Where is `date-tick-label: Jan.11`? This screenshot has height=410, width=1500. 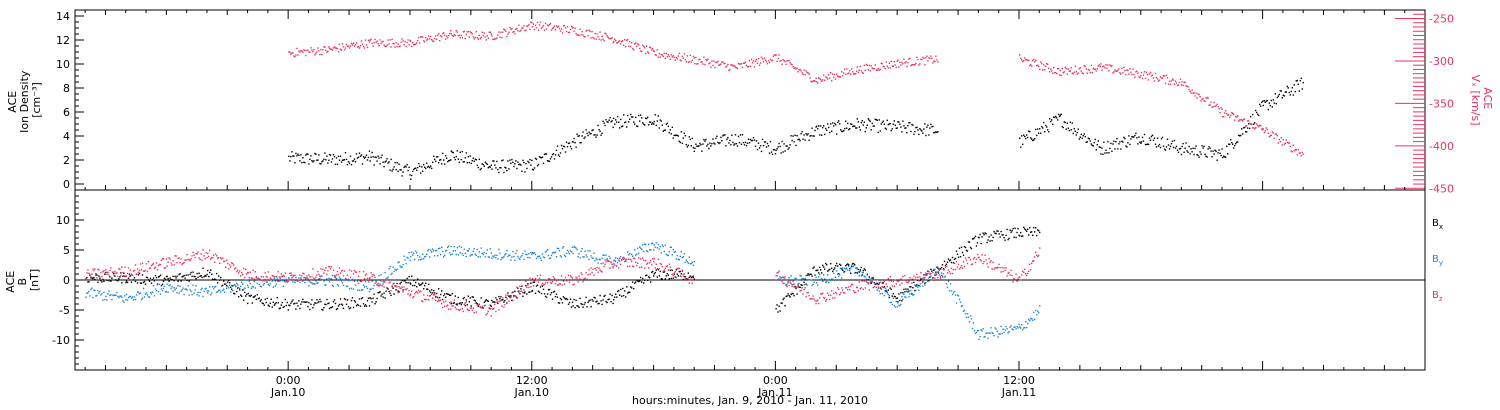
date-tick-label: Jan.11 is located at coordinates (774, 392).